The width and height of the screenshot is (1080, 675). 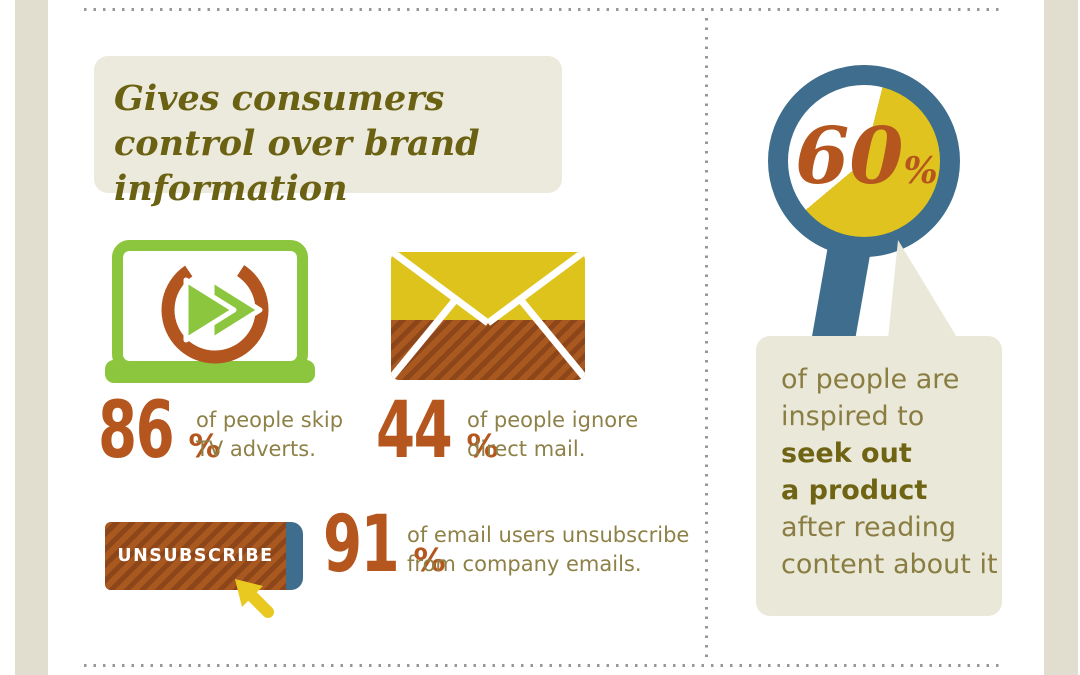 I want to click on stat-value-mail: 44%, so click(x=437, y=431).